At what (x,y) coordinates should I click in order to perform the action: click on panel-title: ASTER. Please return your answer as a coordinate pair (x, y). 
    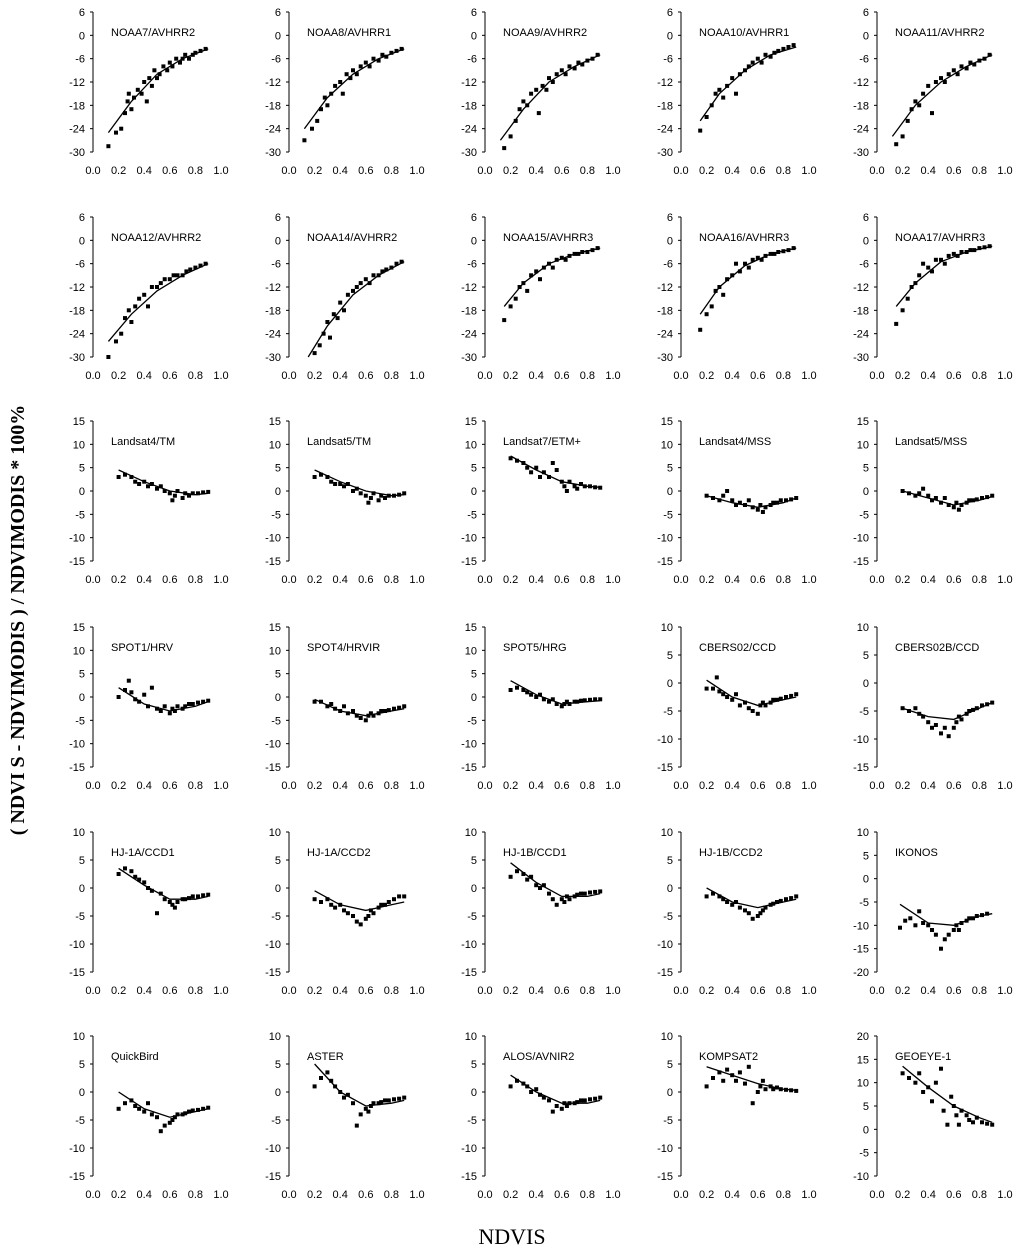
    Looking at the image, I should click on (325, 1057).